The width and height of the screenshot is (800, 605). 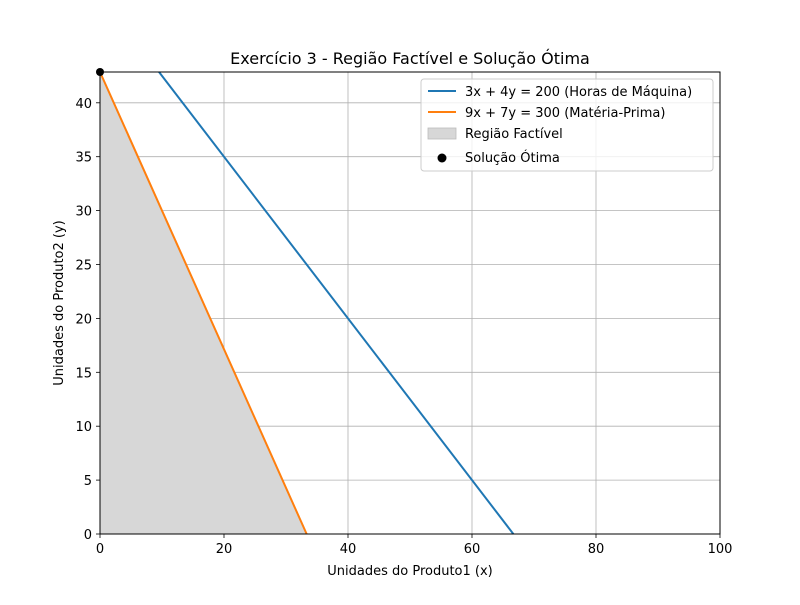 What do you see at coordinates (83, 373) in the screenshot?
I see `y-tick-label: 15` at bounding box center [83, 373].